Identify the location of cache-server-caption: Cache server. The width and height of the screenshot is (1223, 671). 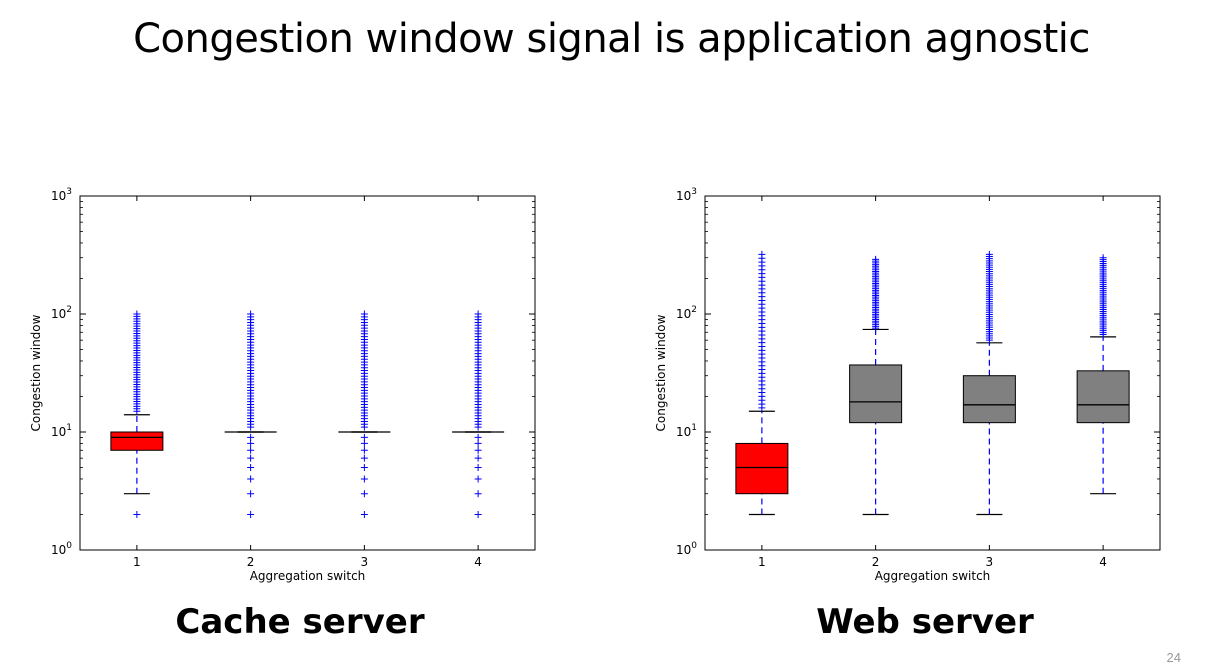
(300, 622).